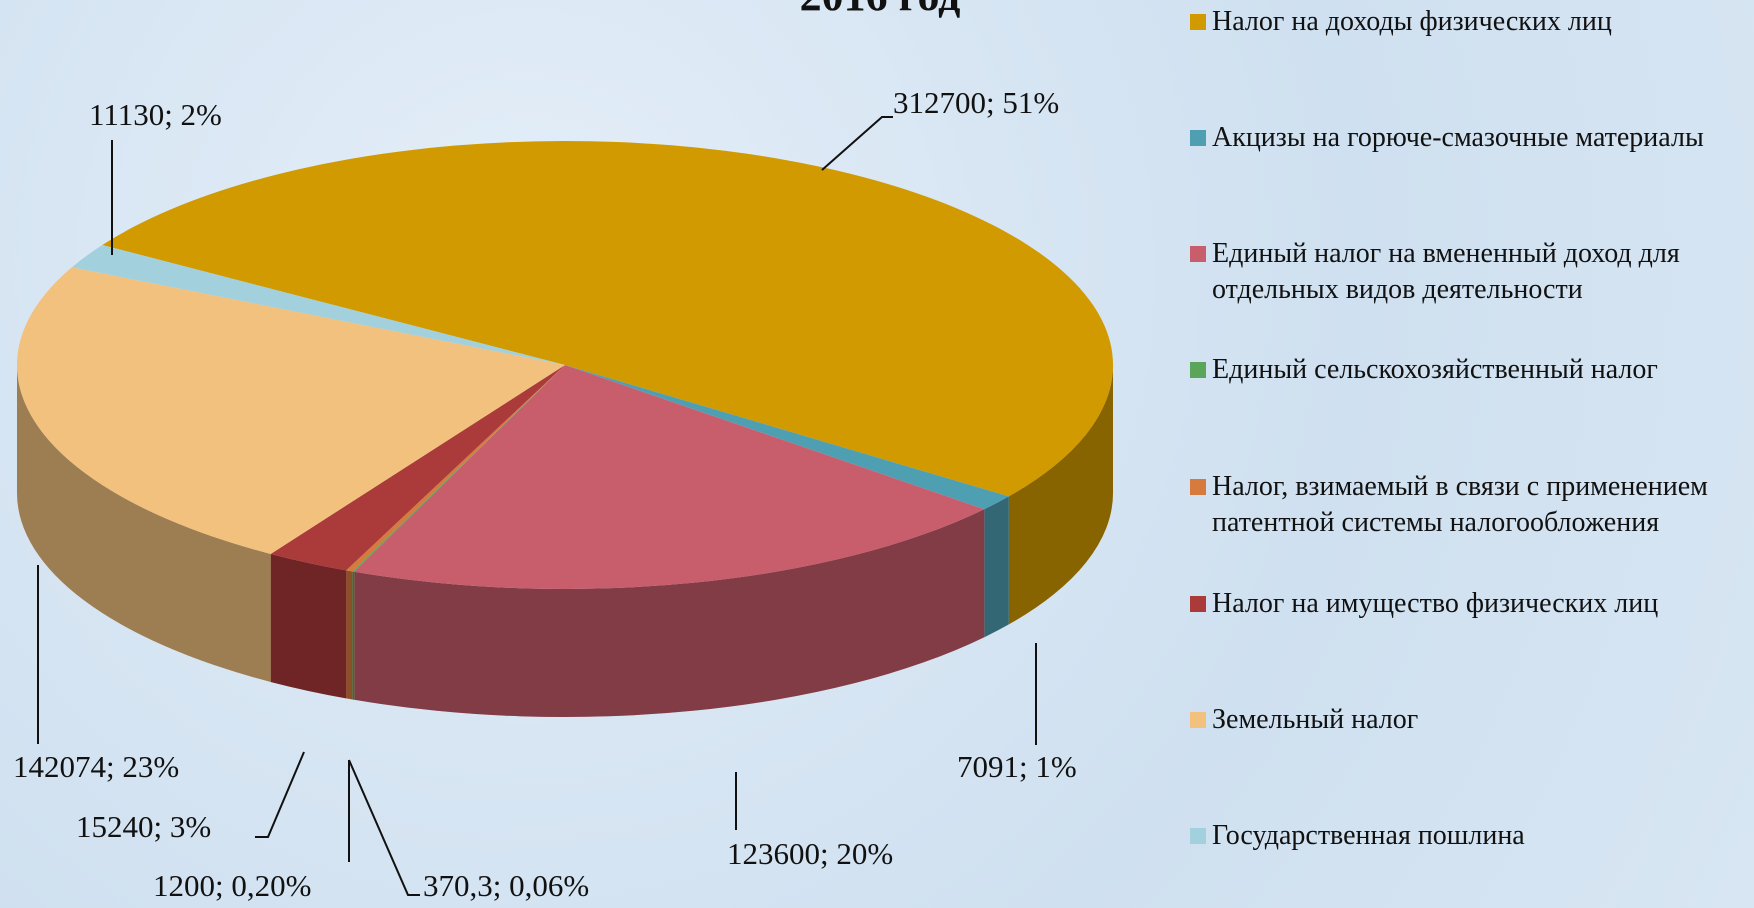 This screenshot has width=1754, height=908. What do you see at coordinates (1315, 719) in the screenshot?
I see `legend-label: Земельный налог` at bounding box center [1315, 719].